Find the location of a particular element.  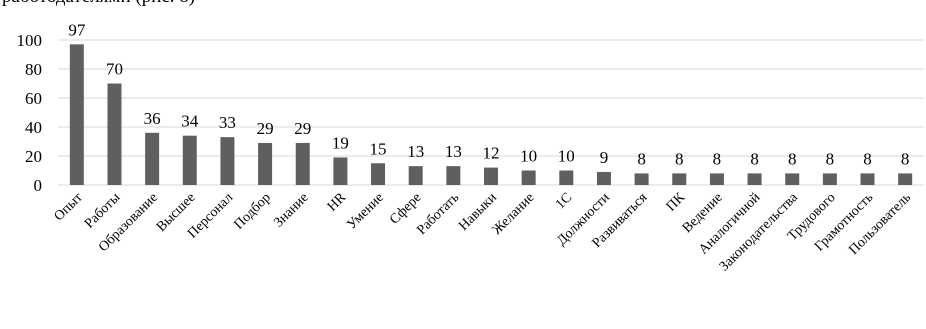

x-tick-label: Подбор is located at coordinates (253, 211).